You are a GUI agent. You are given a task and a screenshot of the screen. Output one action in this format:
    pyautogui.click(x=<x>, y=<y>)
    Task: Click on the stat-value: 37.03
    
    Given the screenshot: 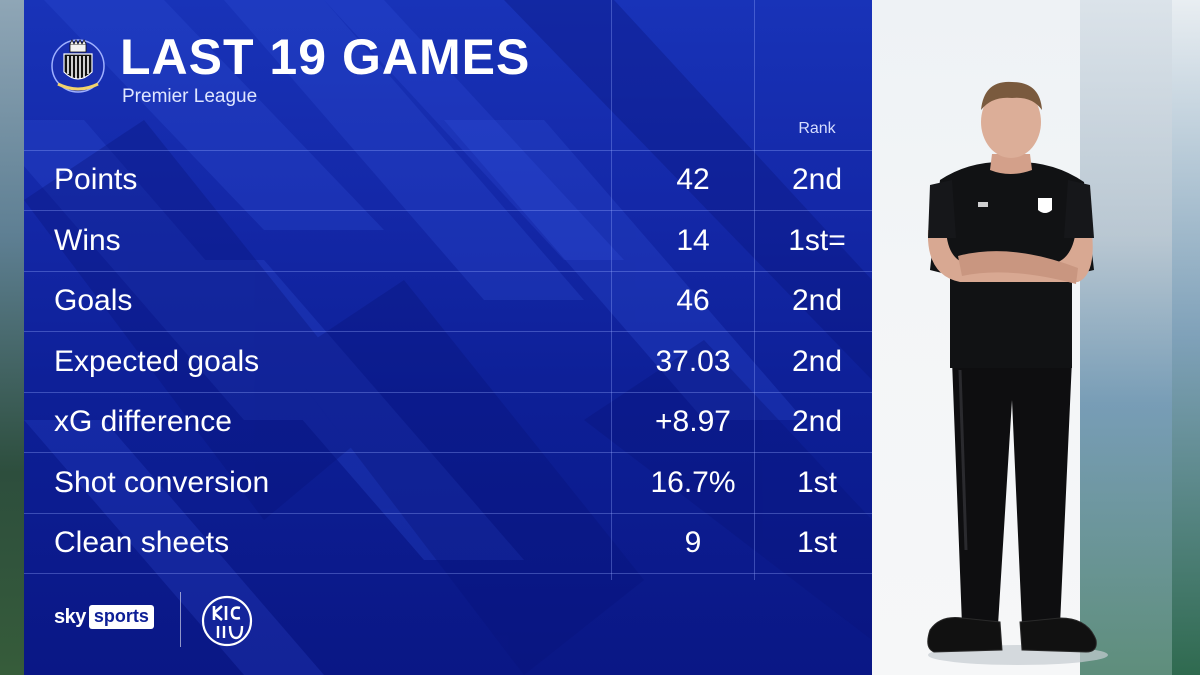 What is the action you would take?
    pyautogui.click(x=693, y=361)
    